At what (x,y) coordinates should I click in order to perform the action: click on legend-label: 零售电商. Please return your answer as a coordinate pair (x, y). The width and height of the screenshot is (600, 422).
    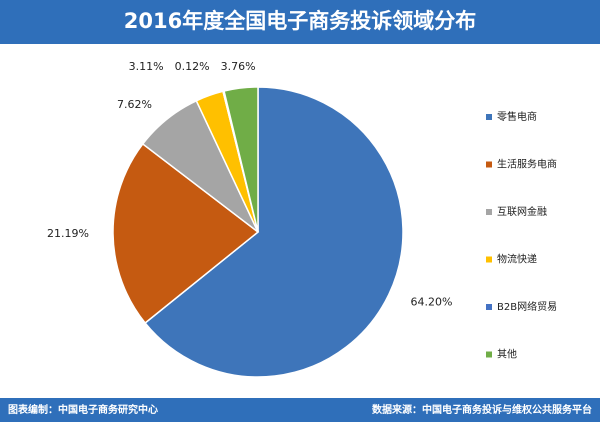
    Looking at the image, I should click on (517, 116).